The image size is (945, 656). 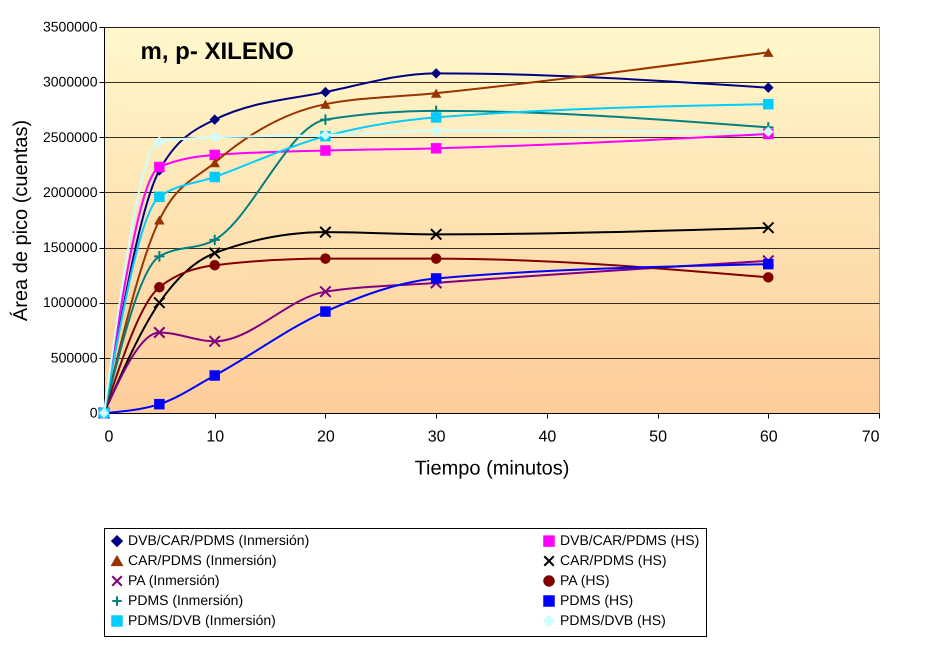 I want to click on legend-label: PDMS (Inmersión), so click(x=186, y=600).